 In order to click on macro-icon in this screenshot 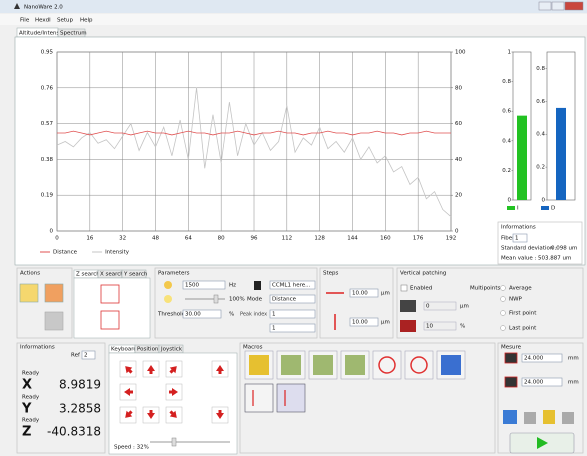, I will do `click(419, 365)`.